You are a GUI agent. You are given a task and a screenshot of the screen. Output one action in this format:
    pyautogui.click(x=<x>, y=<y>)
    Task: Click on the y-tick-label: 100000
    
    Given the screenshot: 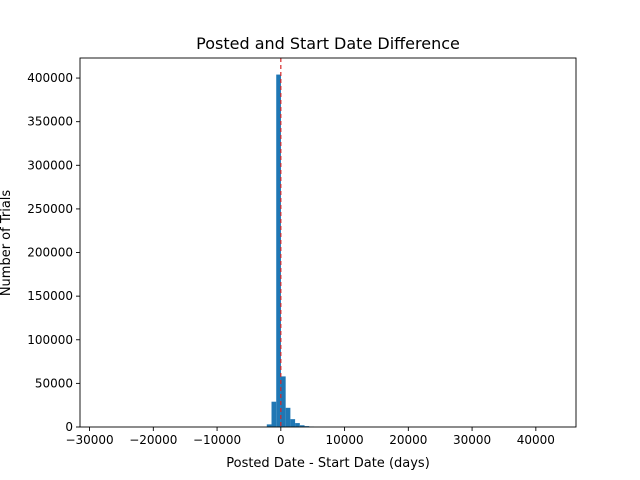 What is the action you would take?
    pyautogui.click(x=50, y=340)
    